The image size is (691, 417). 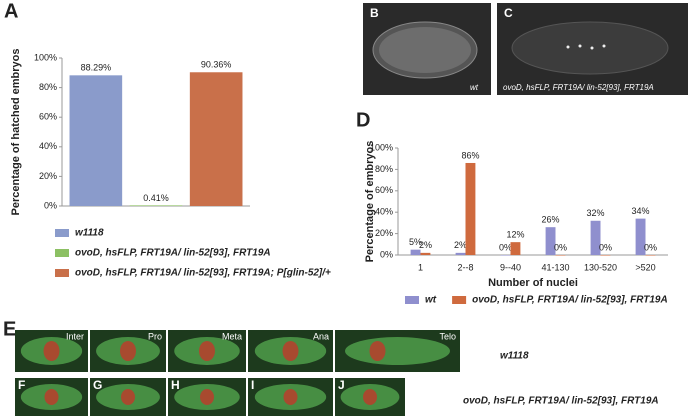 I want to click on embryo, so click(x=590, y=48).